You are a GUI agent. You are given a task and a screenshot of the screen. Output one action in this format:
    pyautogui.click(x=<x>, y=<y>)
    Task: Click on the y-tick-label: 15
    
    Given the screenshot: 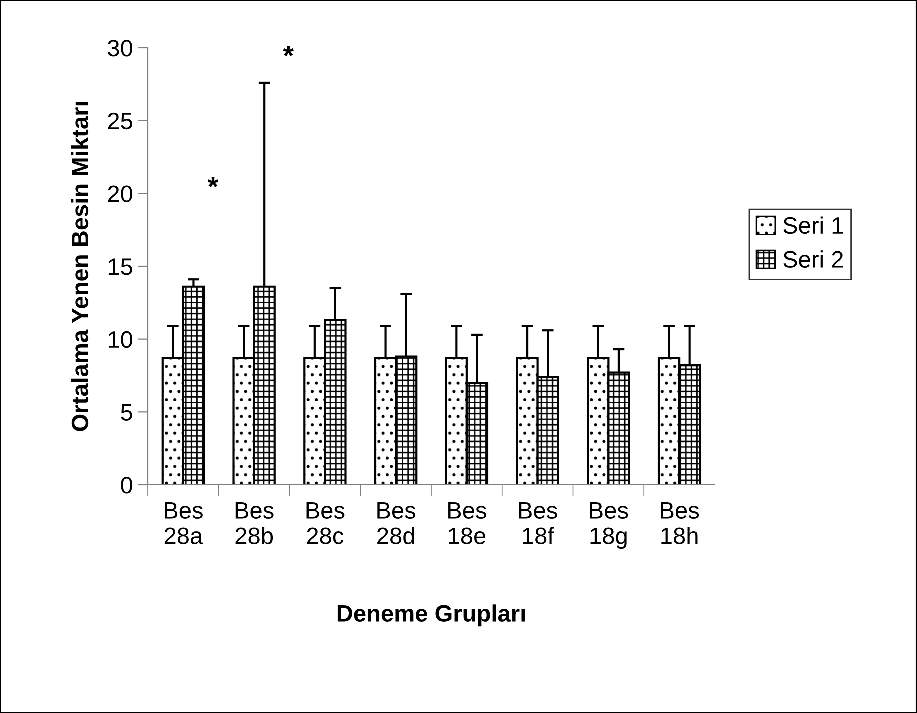 What is the action you would take?
    pyautogui.click(x=120, y=267)
    